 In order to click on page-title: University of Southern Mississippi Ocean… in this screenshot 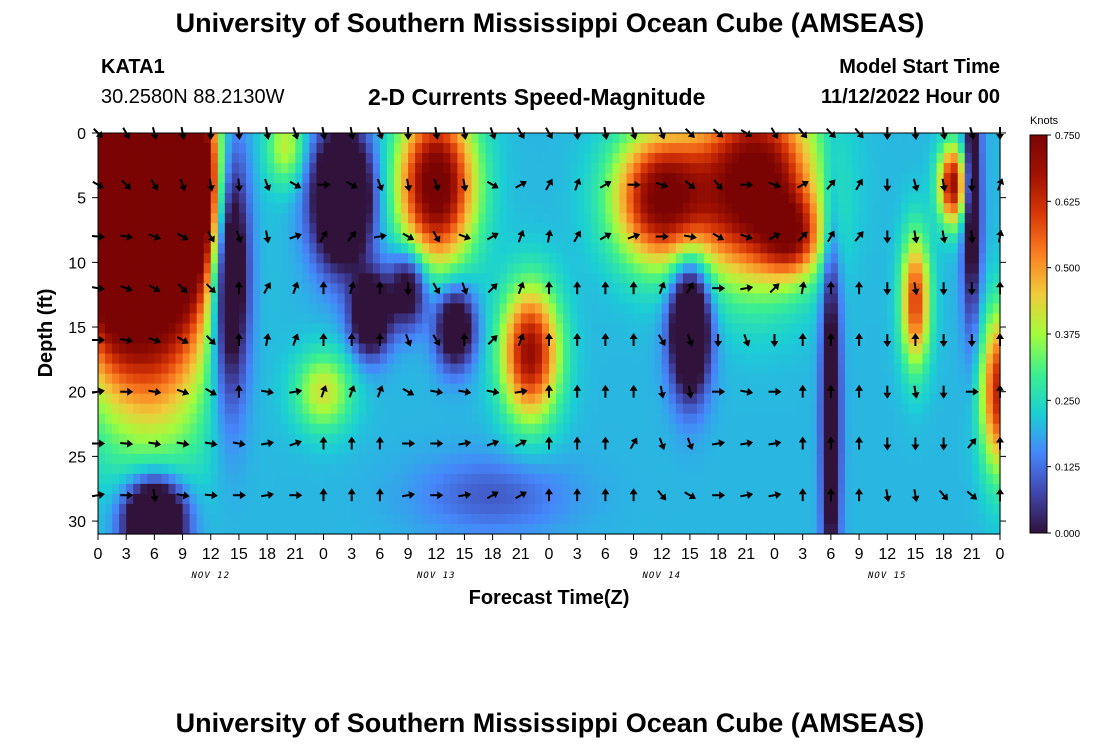, I will do `click(550, 23)`.